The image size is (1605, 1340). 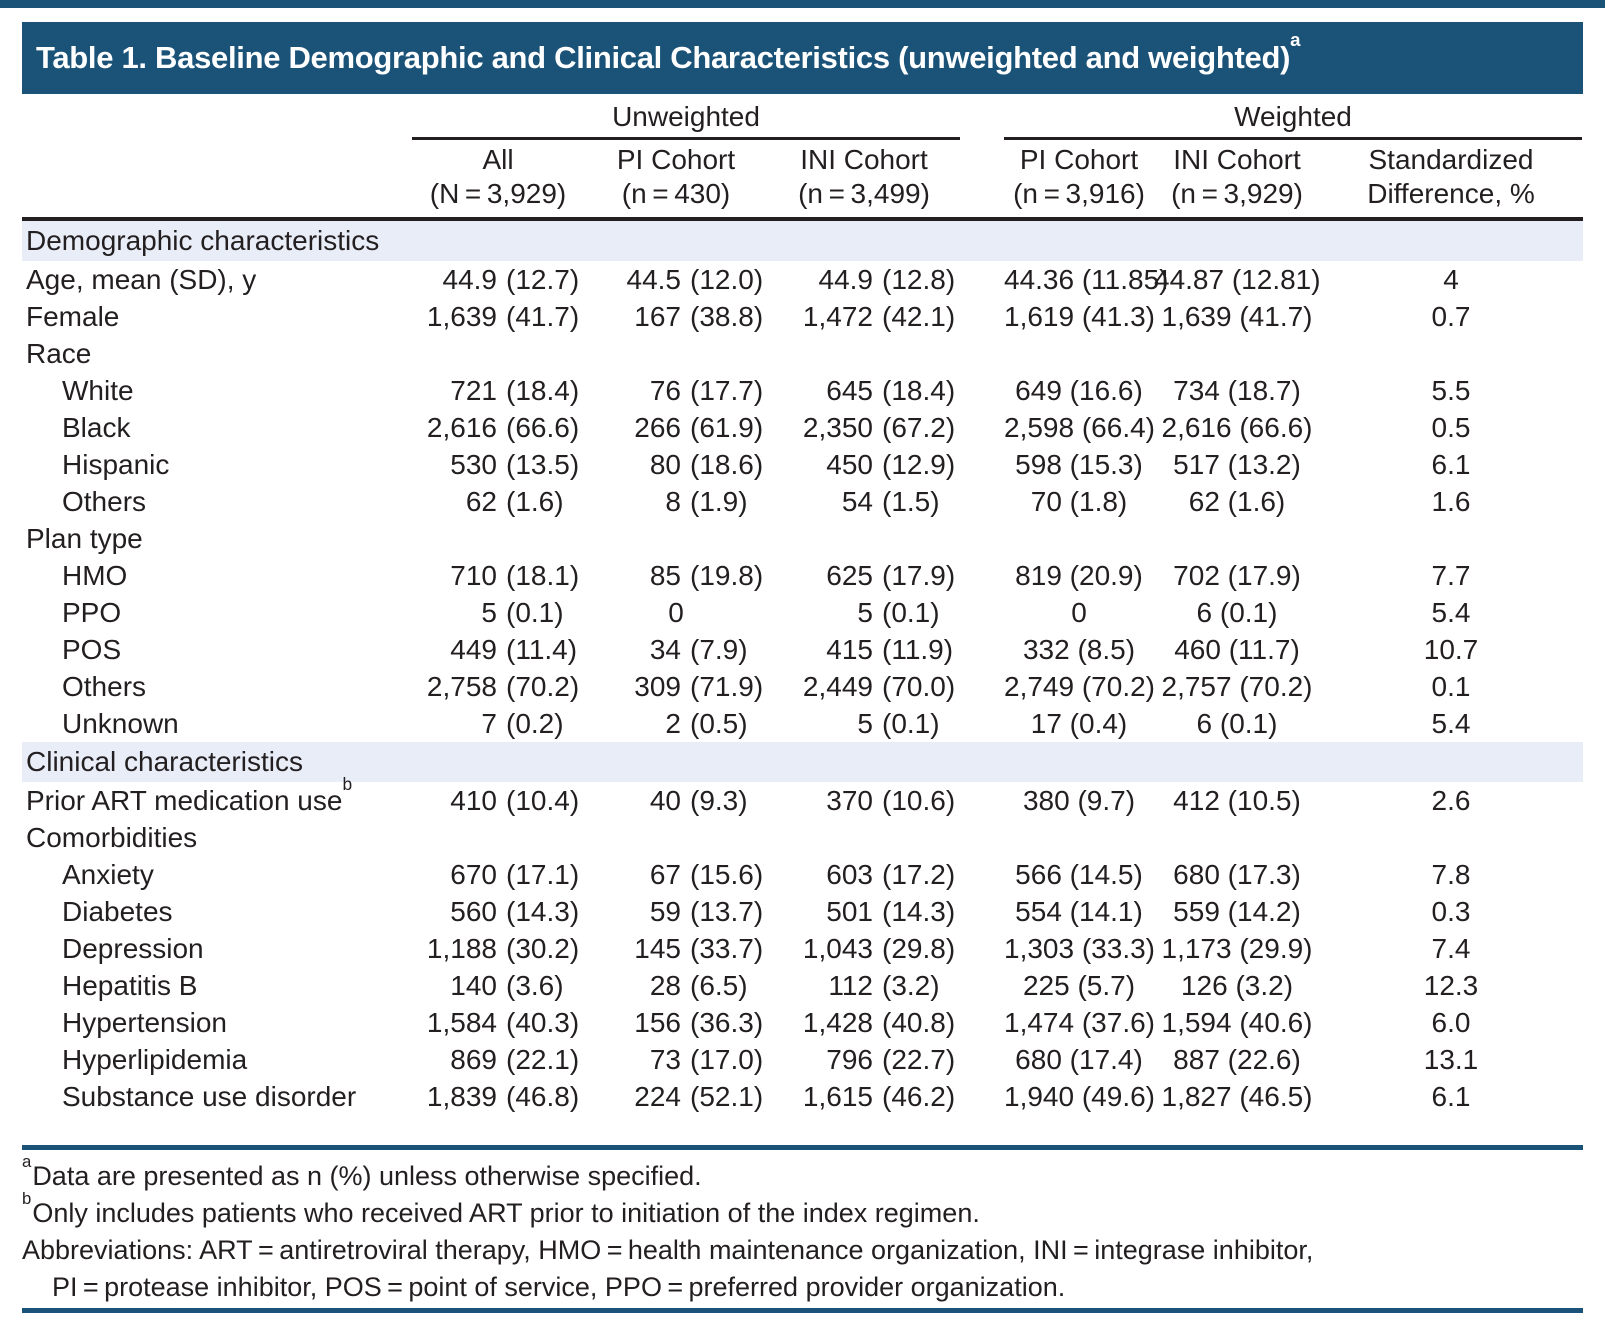 What do you see at coordinates (543, 427) in the screenshot?
I see `cell-percent: (66.6)` at bounding box center [543, 427].